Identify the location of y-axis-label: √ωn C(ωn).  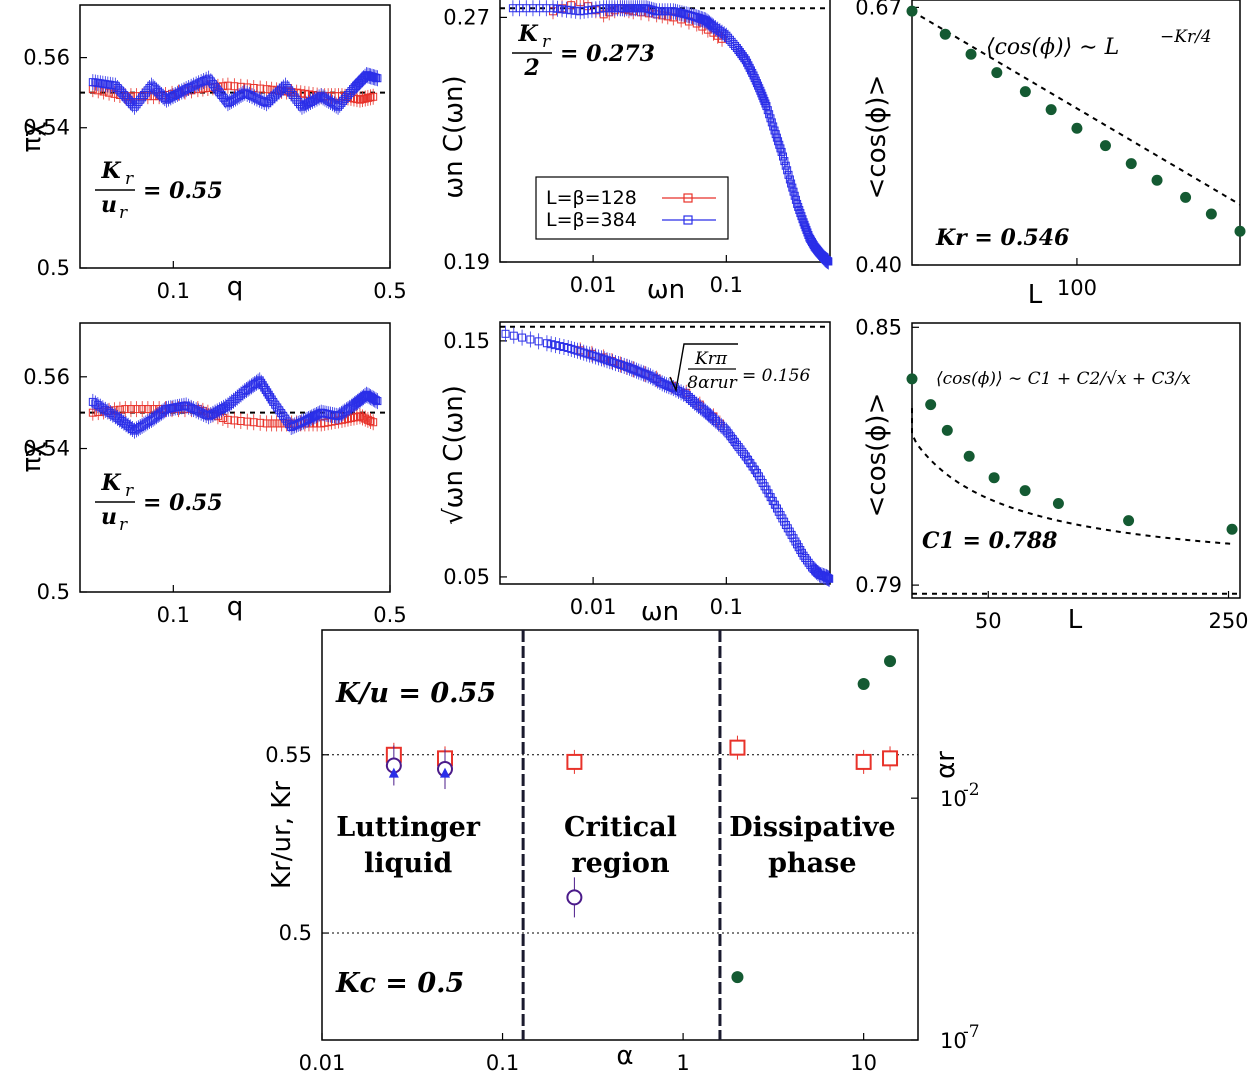
(454, 455).